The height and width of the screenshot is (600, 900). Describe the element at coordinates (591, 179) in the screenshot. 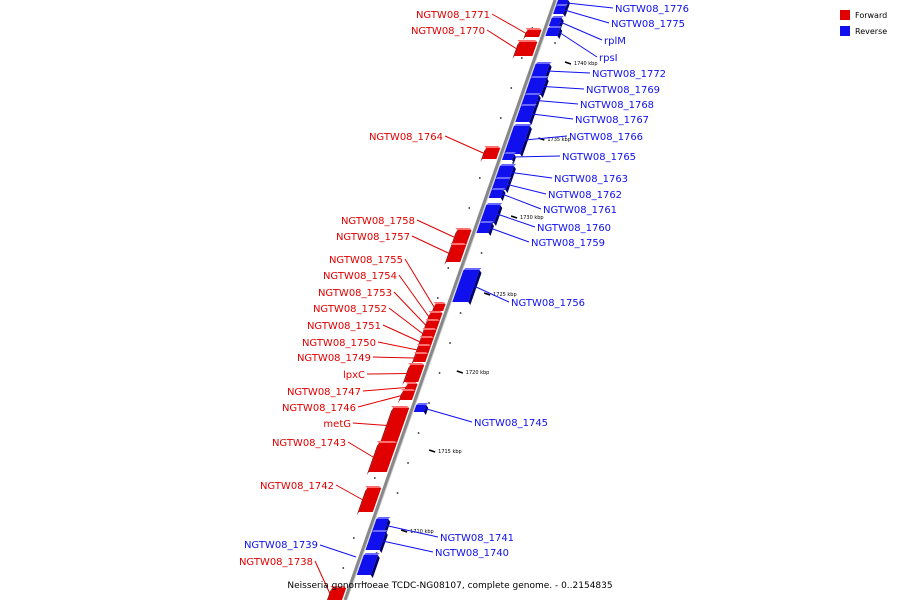

I see `label-ngtw08-1763: NGTW08_1763` at that location.